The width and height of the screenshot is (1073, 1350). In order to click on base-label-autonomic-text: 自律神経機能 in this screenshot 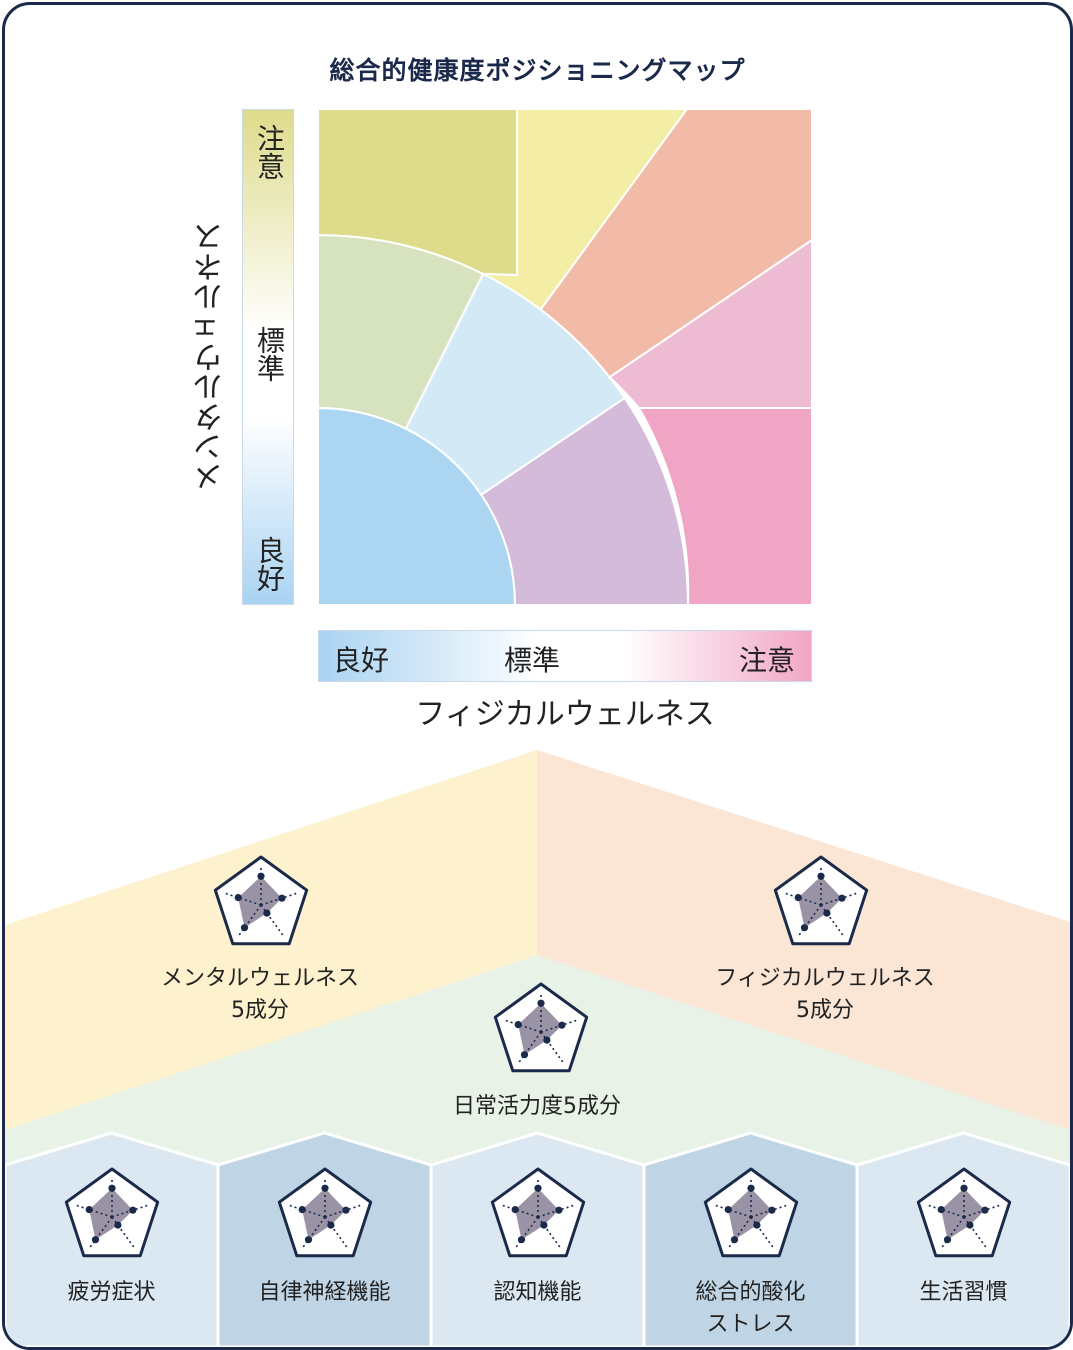, I will do `click(324, 1292)`.